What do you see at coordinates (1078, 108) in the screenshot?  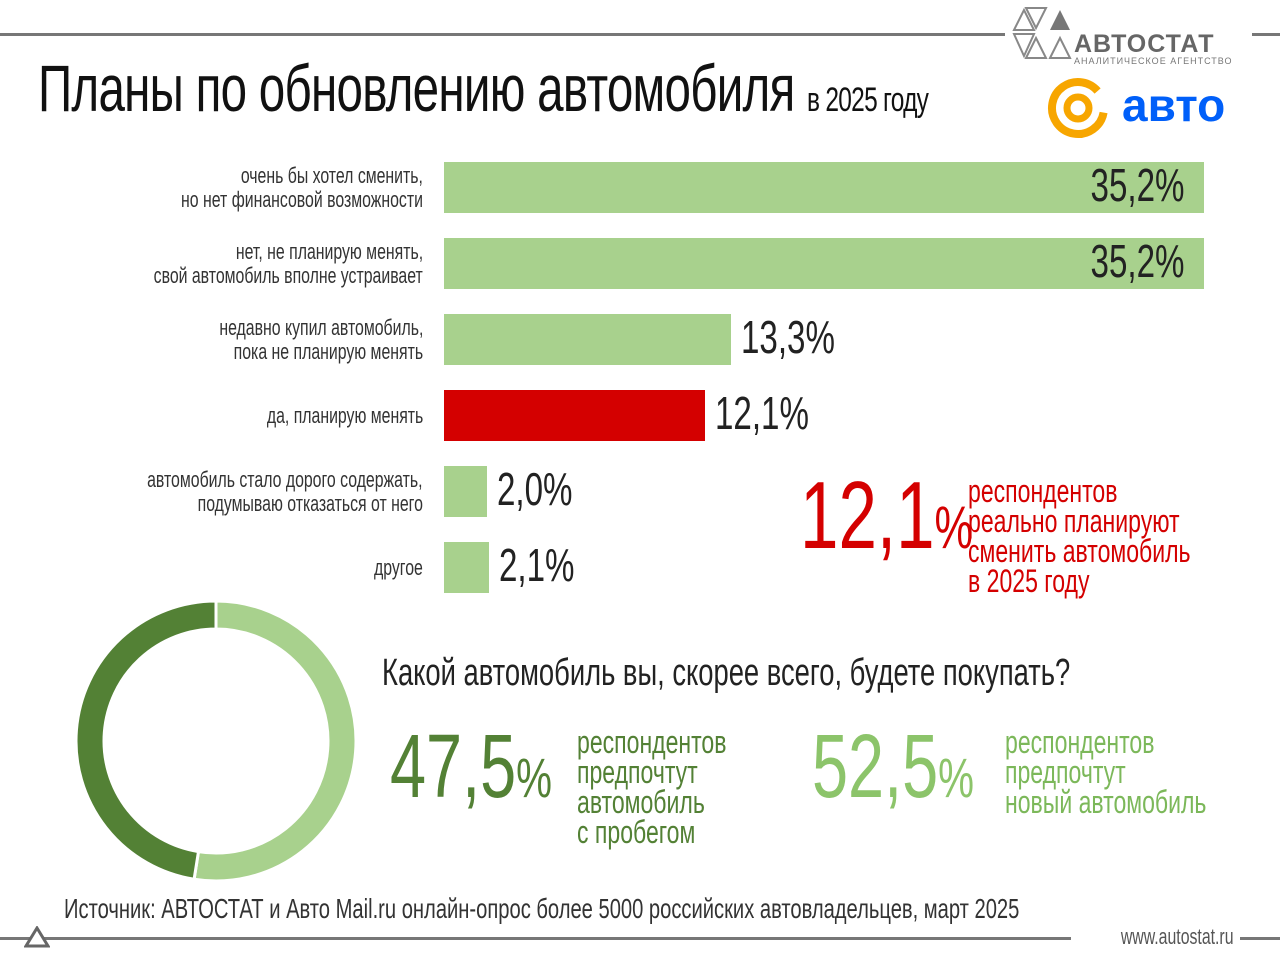 I see `at-sign-icon` at bounding box center [1078, 108].